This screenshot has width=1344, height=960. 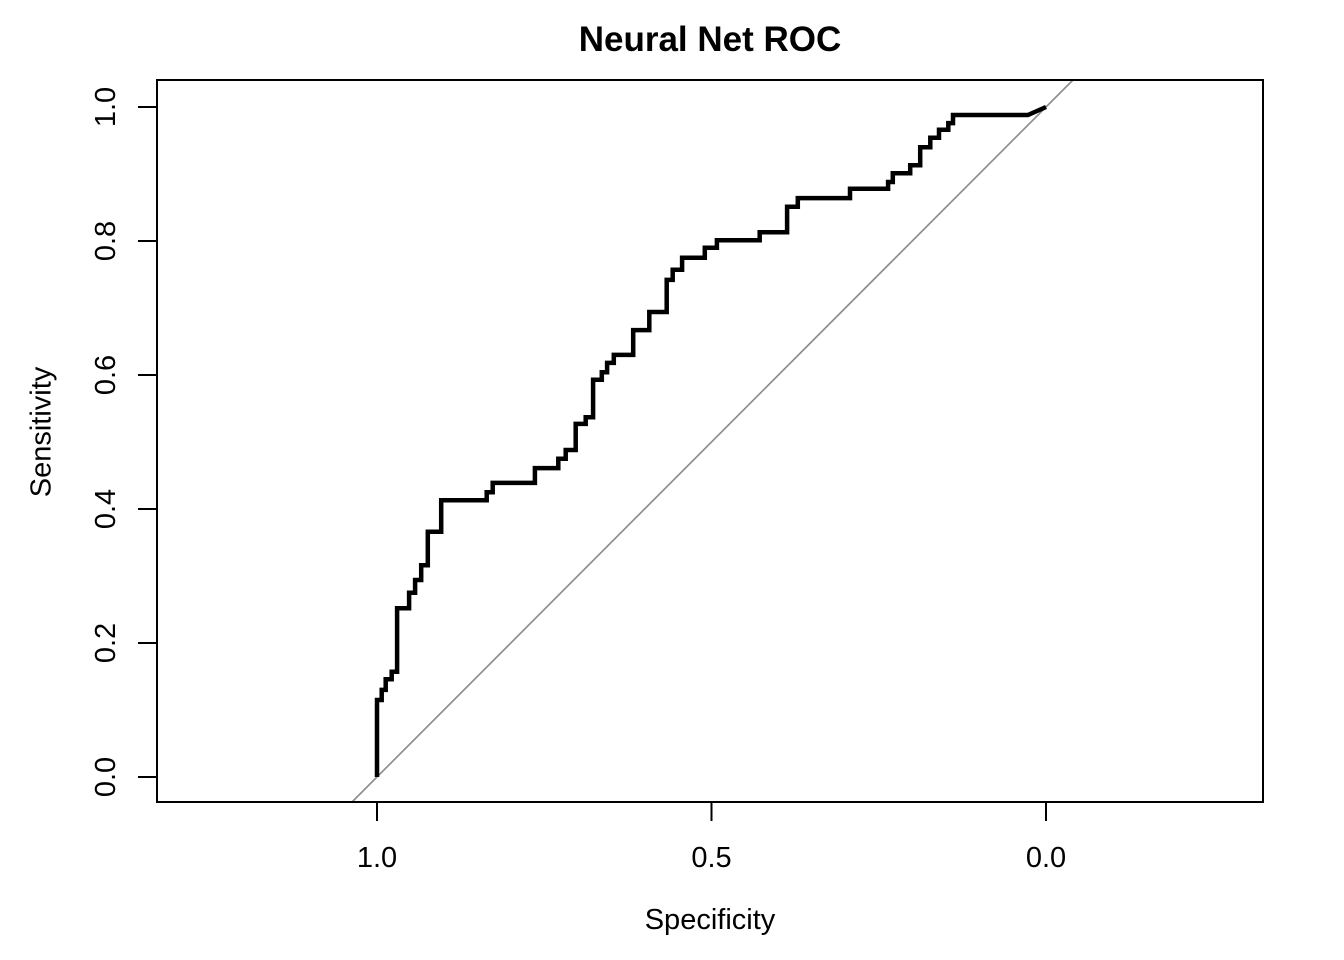 I want to click on chart-title: Neural Net ROC, so click(x=710, y=39).